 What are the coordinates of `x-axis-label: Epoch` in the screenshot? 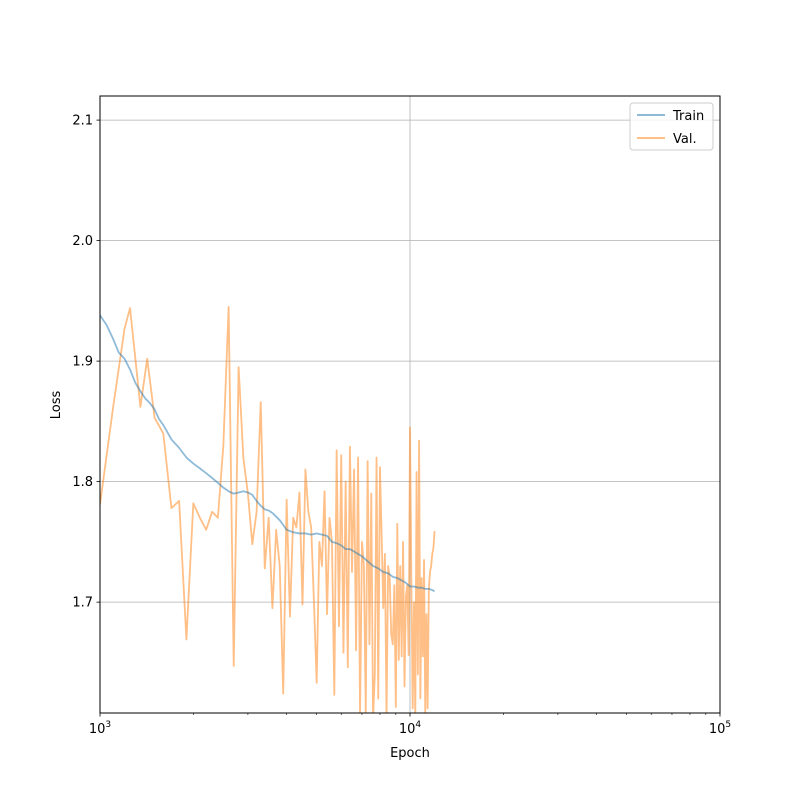 It's located at (410, 753).